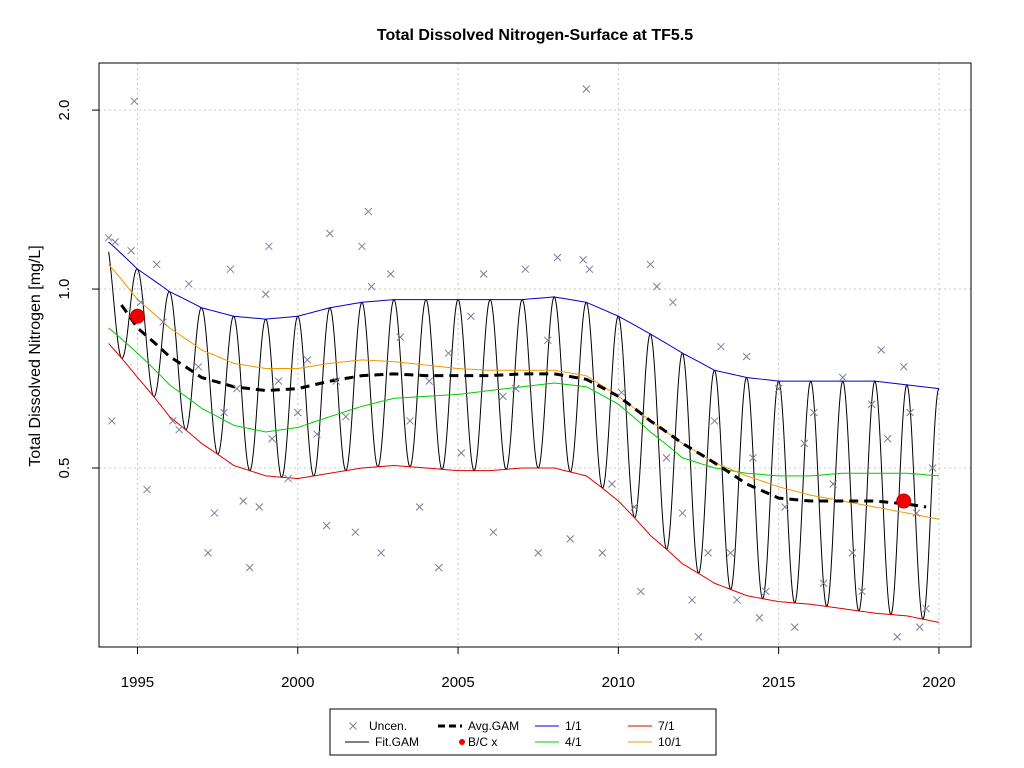 The width and height of the screenshot is (1024, 768). Describe the element at coordinates (655, 742) in the screenshot. I see `legend-item: 10/1` at that location.